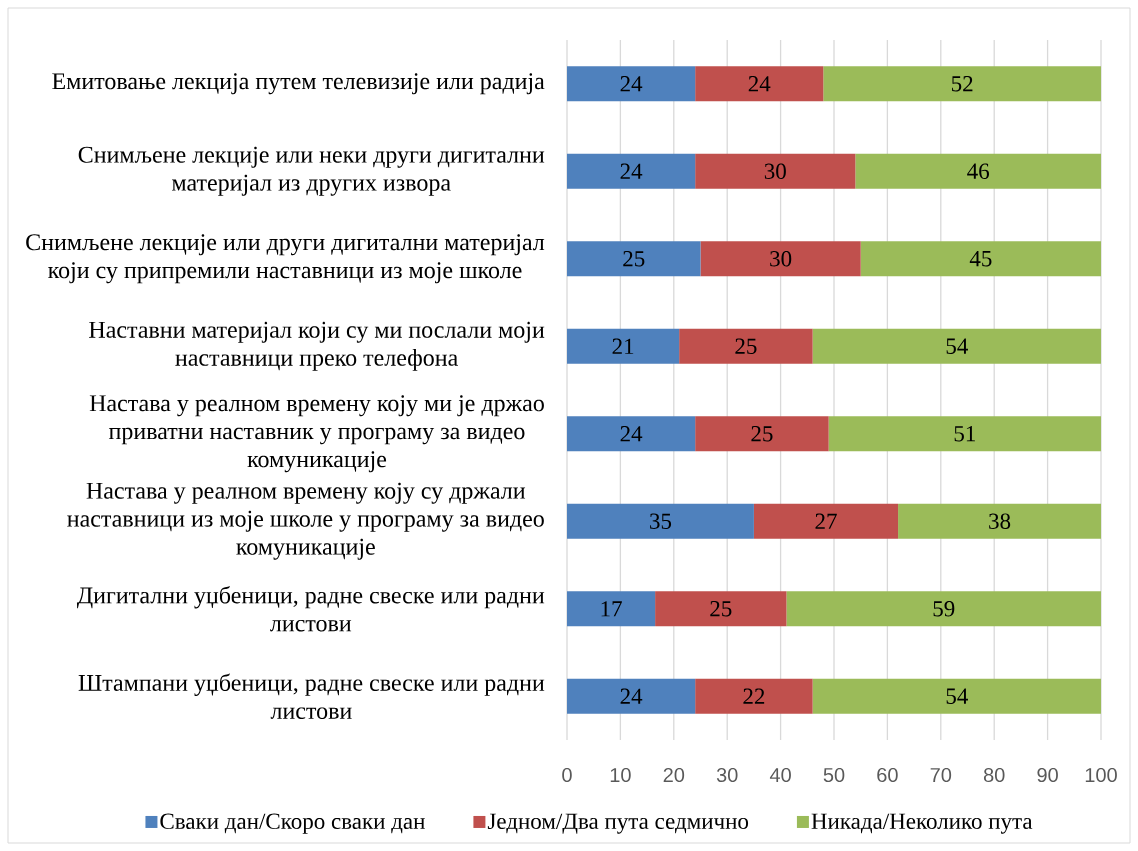 This screenshot has width=1138, height=851. What do you see at coordinates (316, 434) in the screenshot?
I see `y-tick-label: Настава у реалном времену коју ми је држао приватни наставник у програму за видео комуникације` at bounding box center [316, 434].